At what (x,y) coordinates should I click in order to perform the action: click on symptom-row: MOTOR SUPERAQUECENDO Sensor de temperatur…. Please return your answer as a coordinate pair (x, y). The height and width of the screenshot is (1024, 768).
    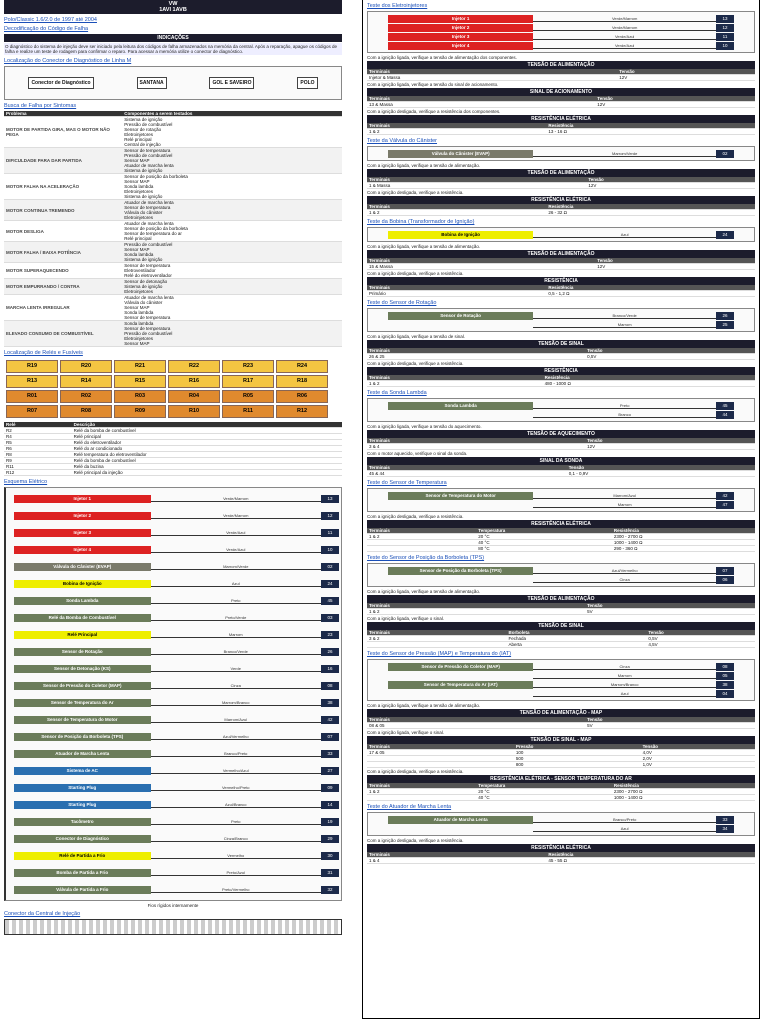
    Looking at the image, I should click on (173, 270).